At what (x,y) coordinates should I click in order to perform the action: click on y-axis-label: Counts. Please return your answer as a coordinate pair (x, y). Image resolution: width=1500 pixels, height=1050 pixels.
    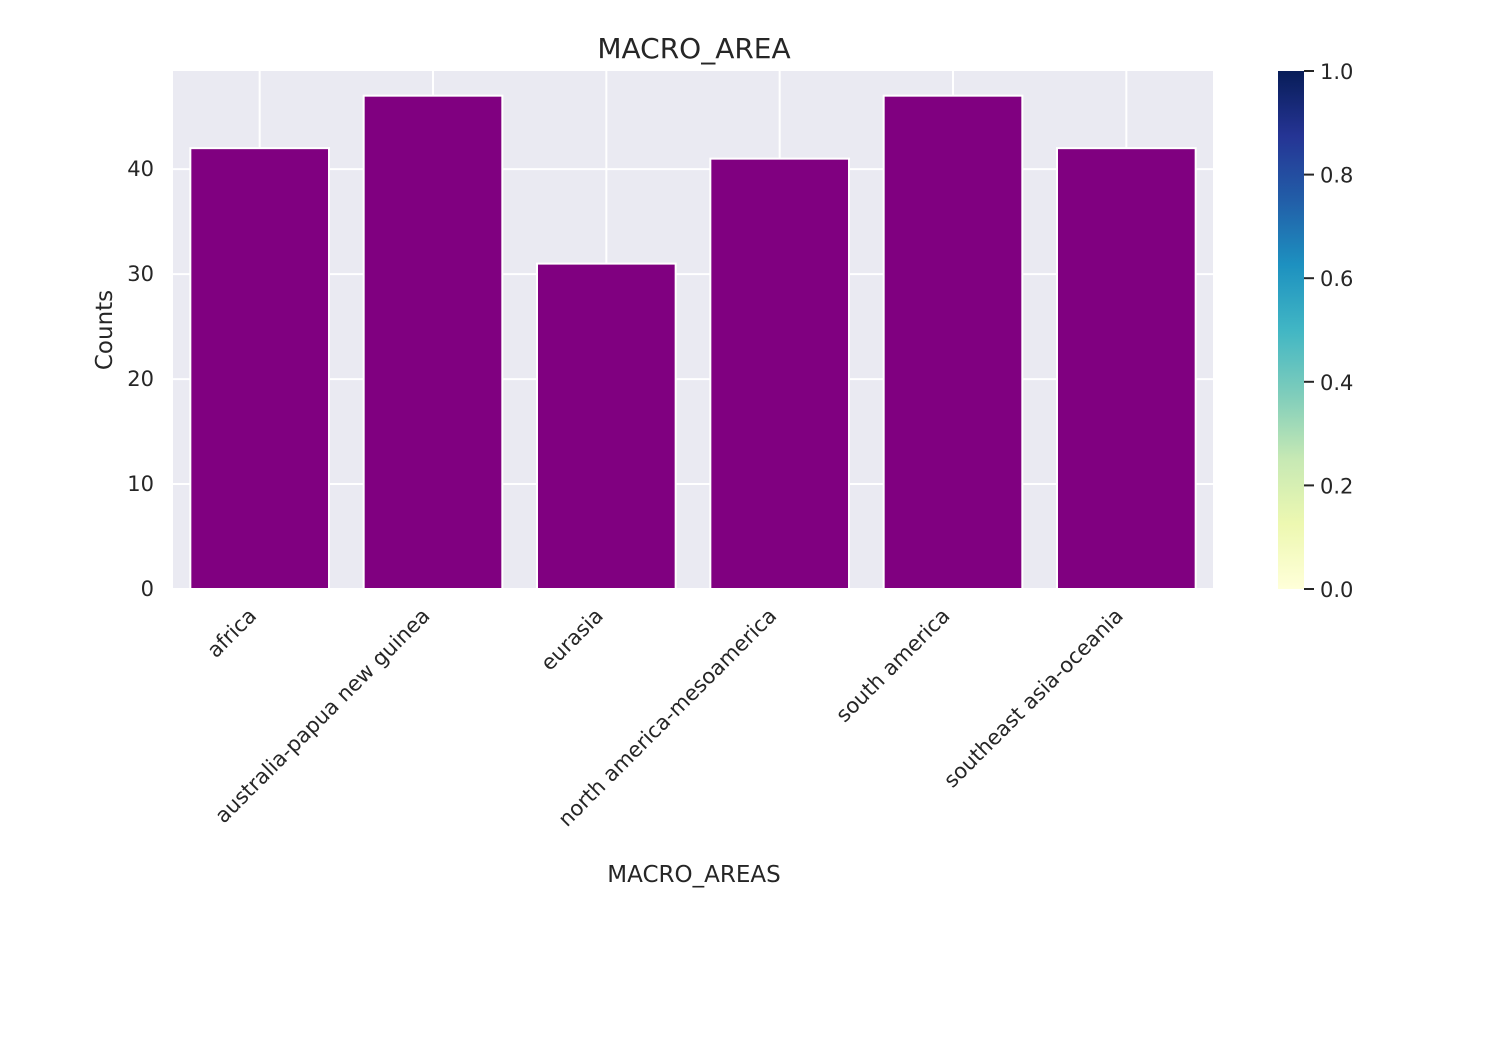
    Looking at the image, I should click on (105, 330).